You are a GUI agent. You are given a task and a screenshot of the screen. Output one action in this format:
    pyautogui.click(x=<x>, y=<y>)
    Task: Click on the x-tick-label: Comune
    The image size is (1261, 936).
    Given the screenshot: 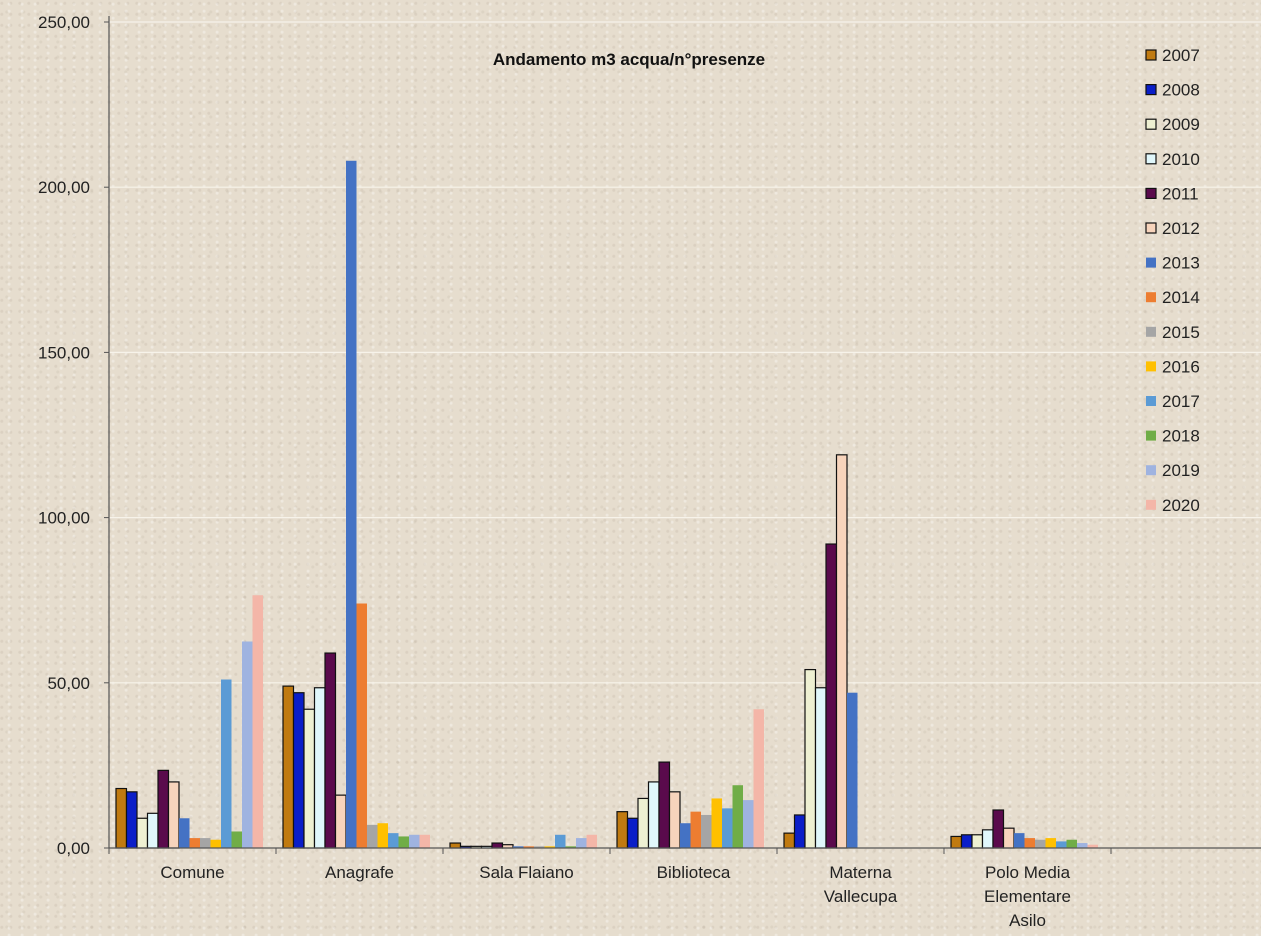 What is the action you would take?
    pyautogui.click(x=192, y=872)
    